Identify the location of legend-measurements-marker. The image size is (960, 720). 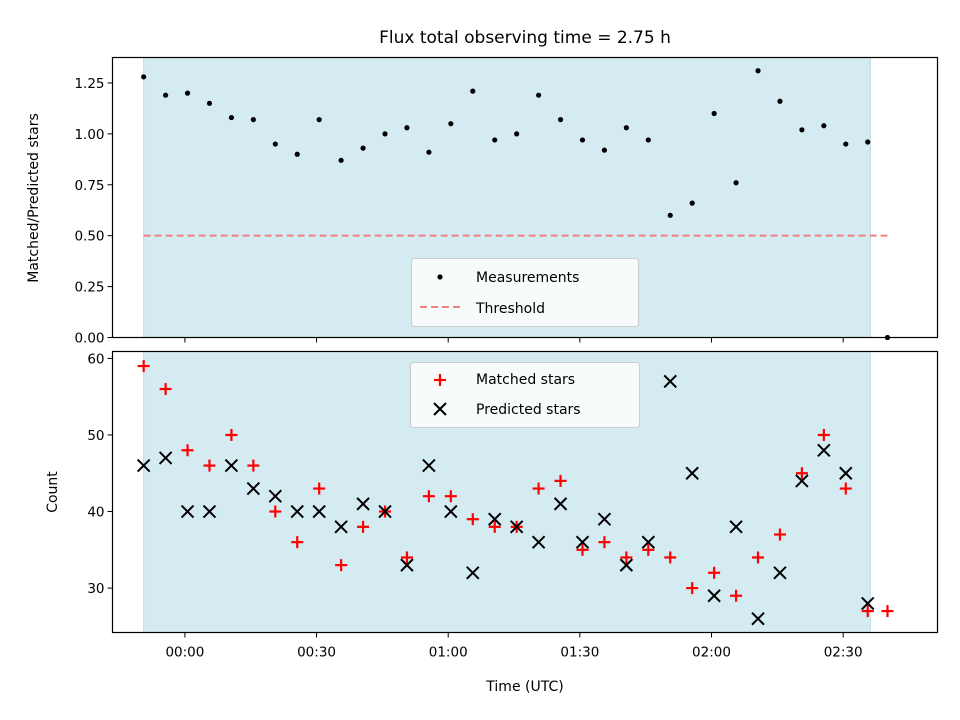
(440, 277).